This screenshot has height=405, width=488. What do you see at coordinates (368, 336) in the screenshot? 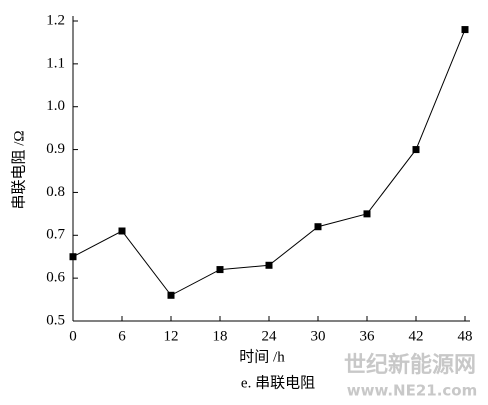
I see `x-tick-label: 36` at bounding box center [368, 336].